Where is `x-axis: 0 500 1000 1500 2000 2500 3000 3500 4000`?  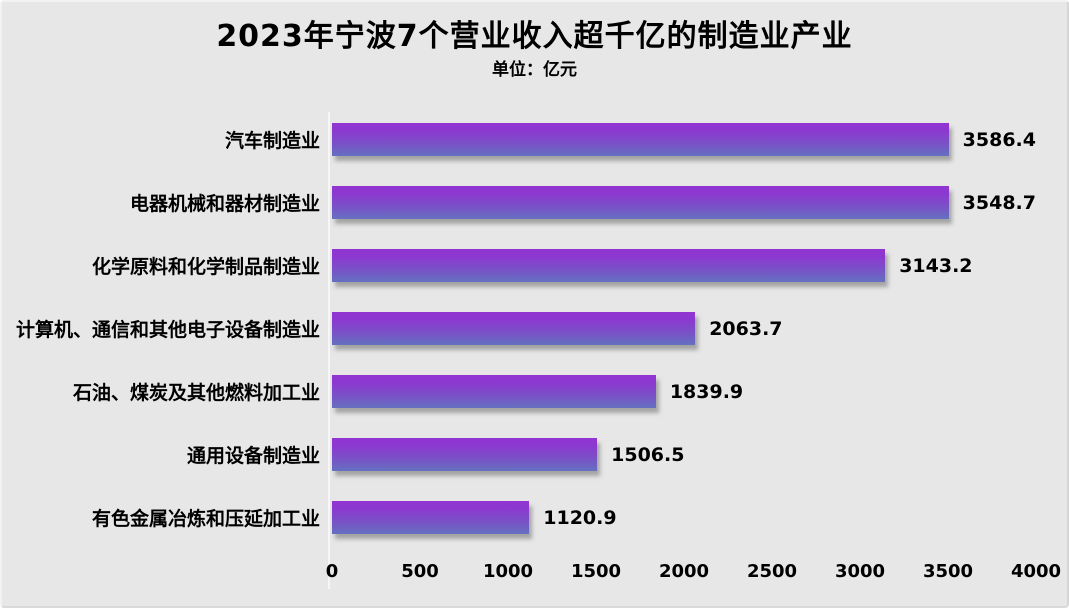
x-axis: 0 500 1000 1500 2000 2500 3000 3500 4000 is located at coordinates (693, 572).